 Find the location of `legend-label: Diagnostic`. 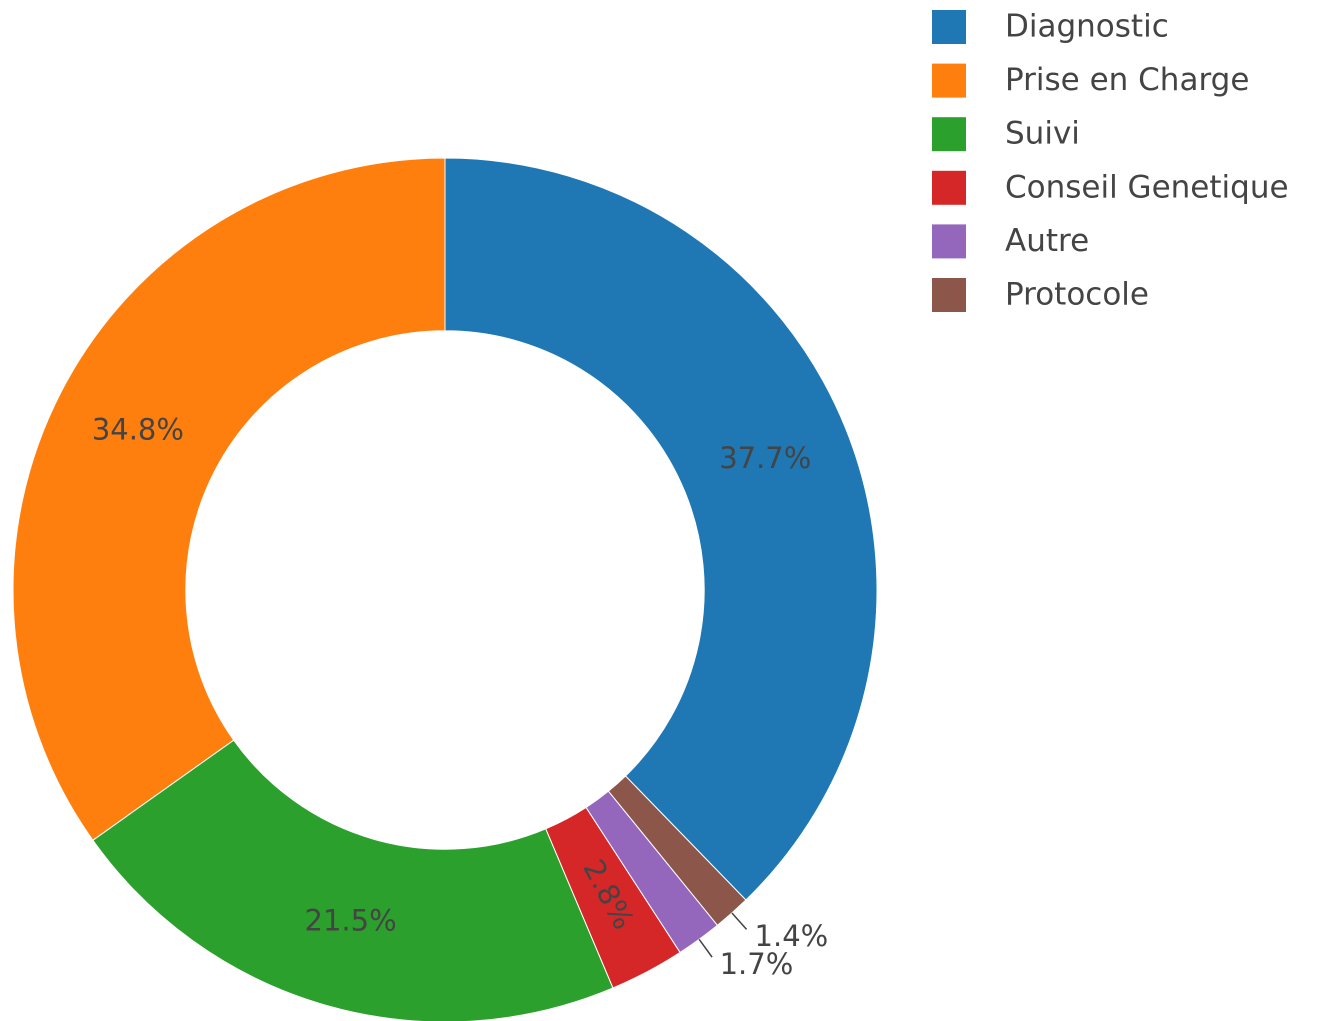

legend-label: Diagnostic is located at coordinates (1087, 27).